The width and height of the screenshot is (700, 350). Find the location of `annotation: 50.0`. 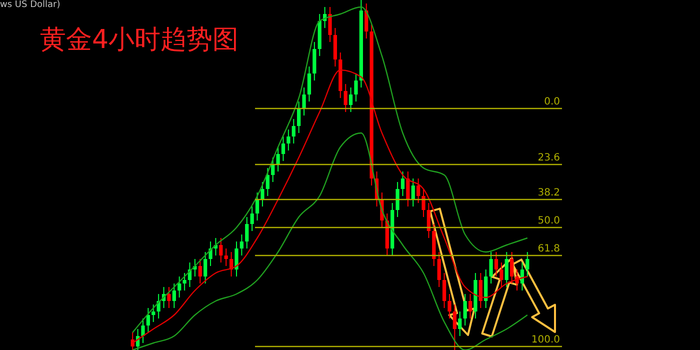

annotation: 50.0 is located at coordinates (549, 221).